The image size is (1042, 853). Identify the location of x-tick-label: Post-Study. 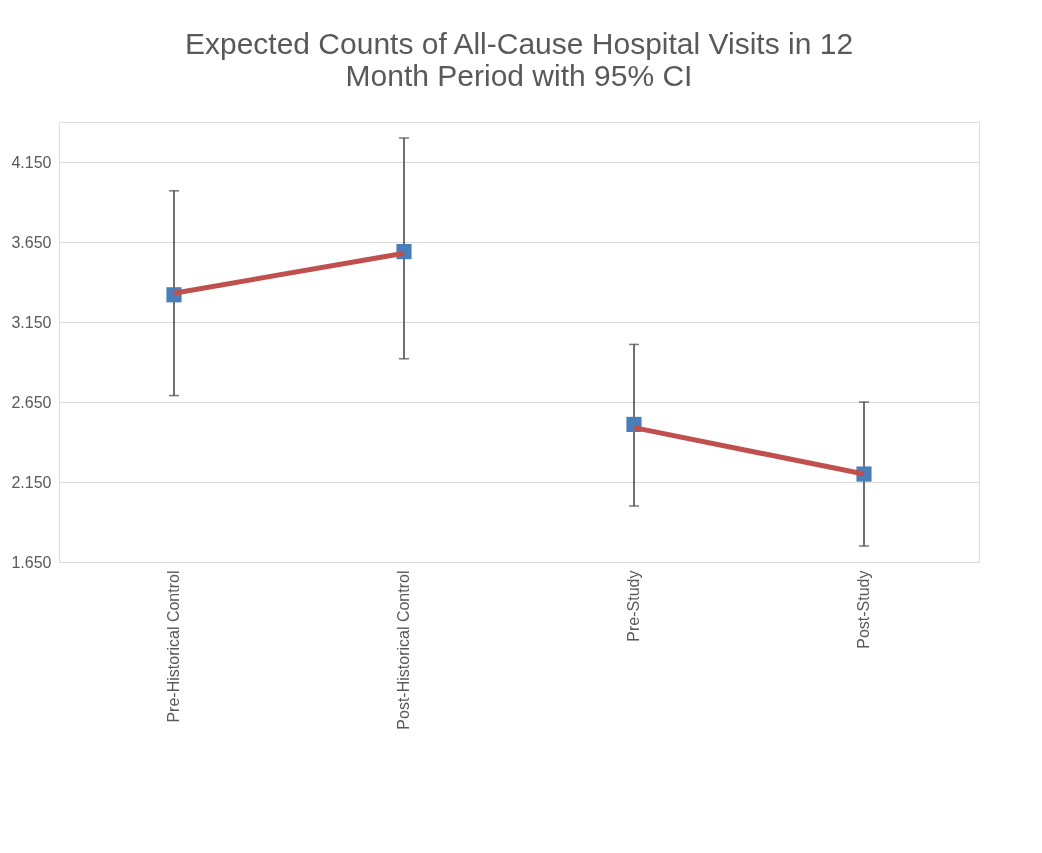
(863, 609).